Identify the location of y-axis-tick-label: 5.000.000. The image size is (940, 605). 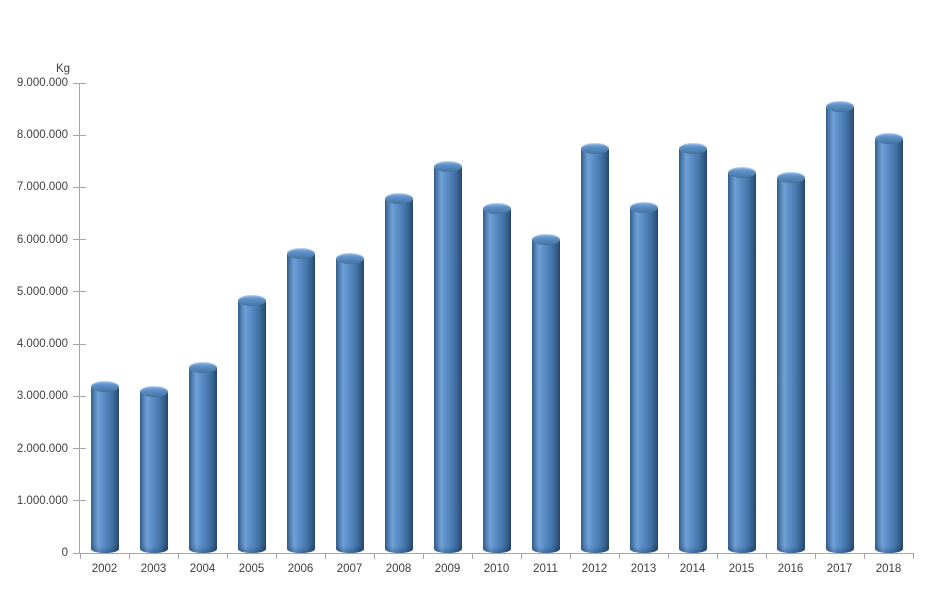
(42, 291).